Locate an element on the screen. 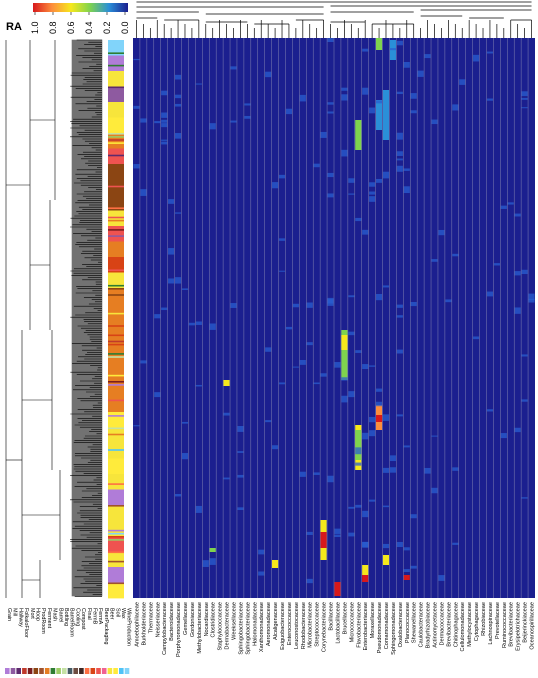  sample-group-label: FermA is located at coordinates (100, 616).